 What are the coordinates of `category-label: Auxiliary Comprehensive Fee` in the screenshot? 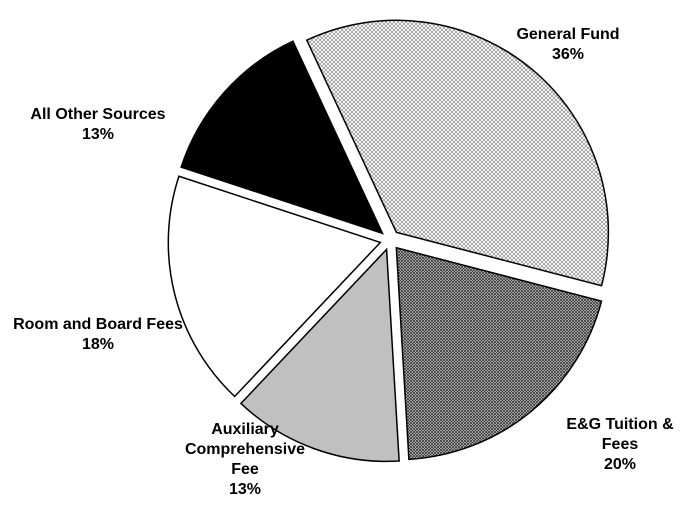 It's located at (245, 449).